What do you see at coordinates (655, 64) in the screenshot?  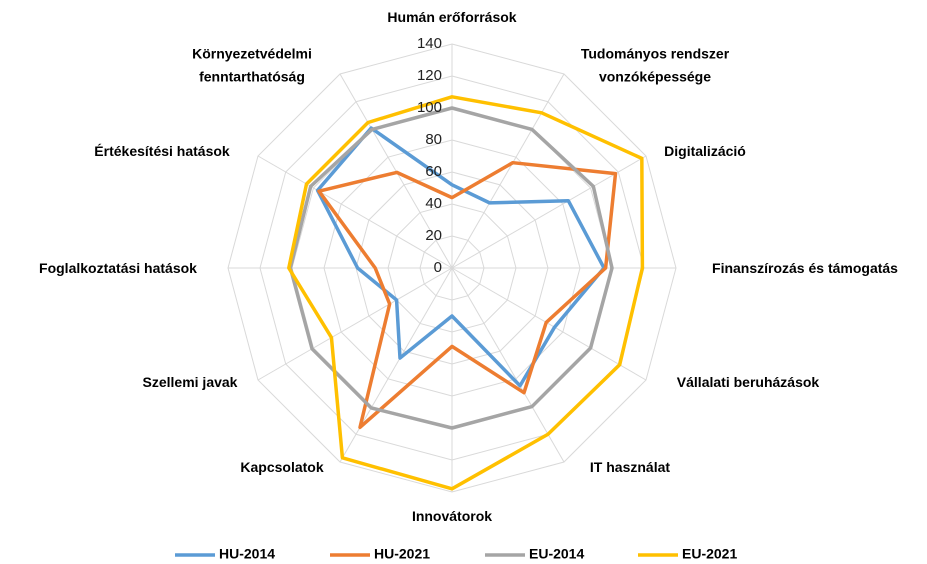 I see `category-label: Tudományos rendszer vonzóképessége` at bounding box center [655, 64].